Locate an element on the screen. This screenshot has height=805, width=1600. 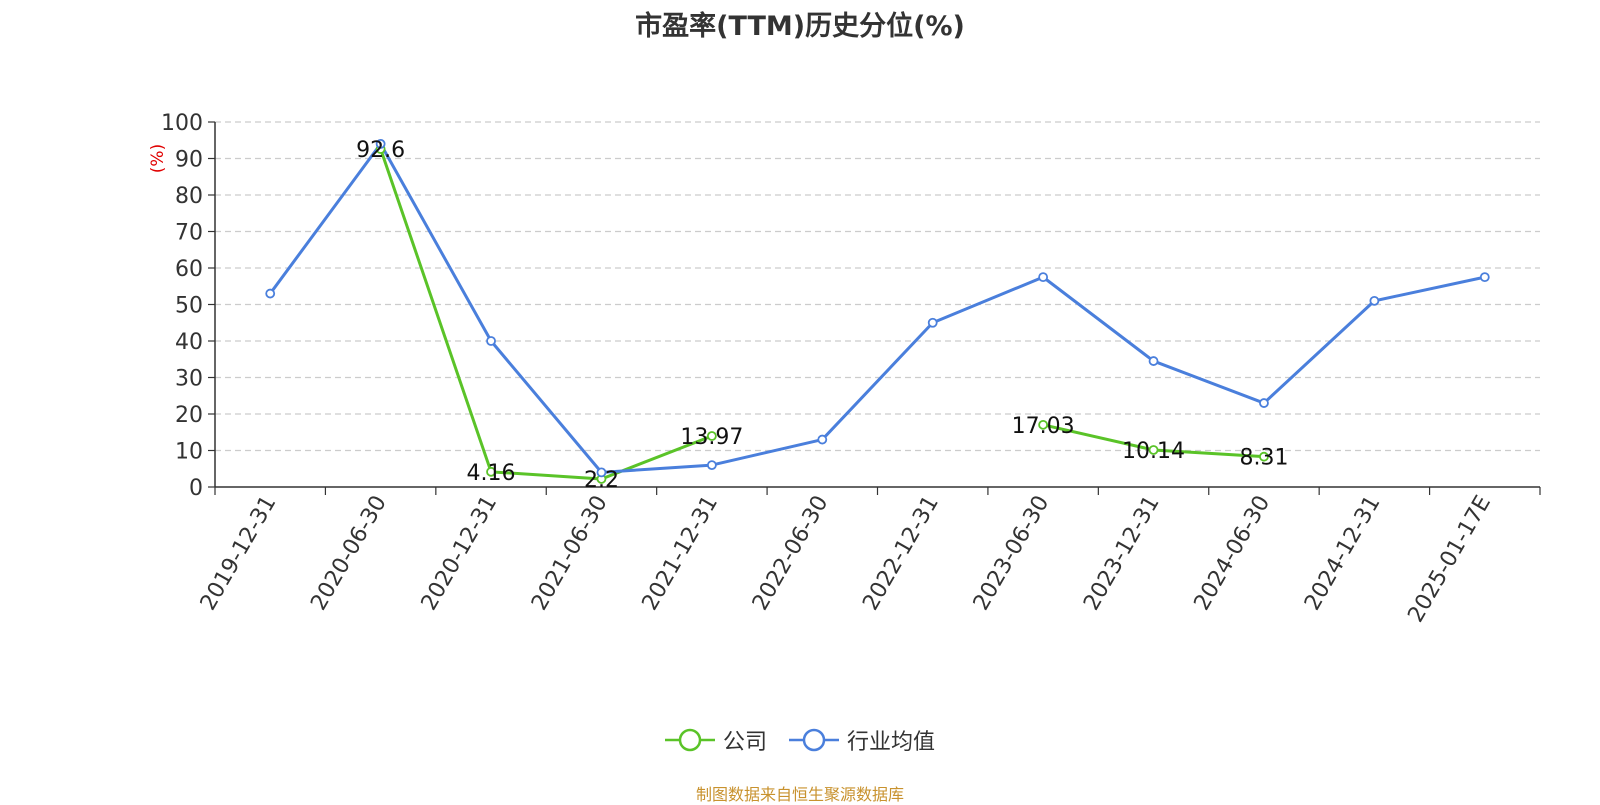
data-label: 8.31 is located at coordinates (1263, 458).